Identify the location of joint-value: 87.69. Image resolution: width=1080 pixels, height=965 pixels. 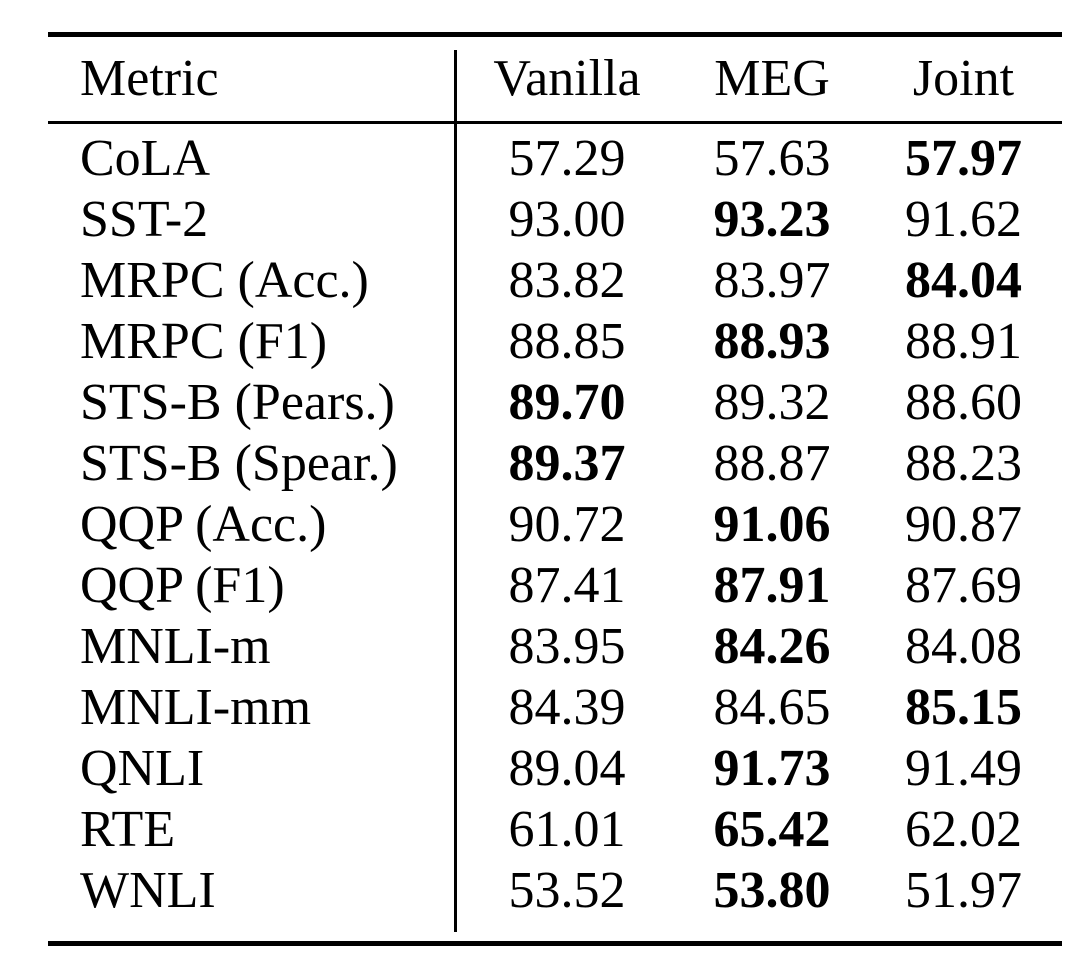
(963, 585).